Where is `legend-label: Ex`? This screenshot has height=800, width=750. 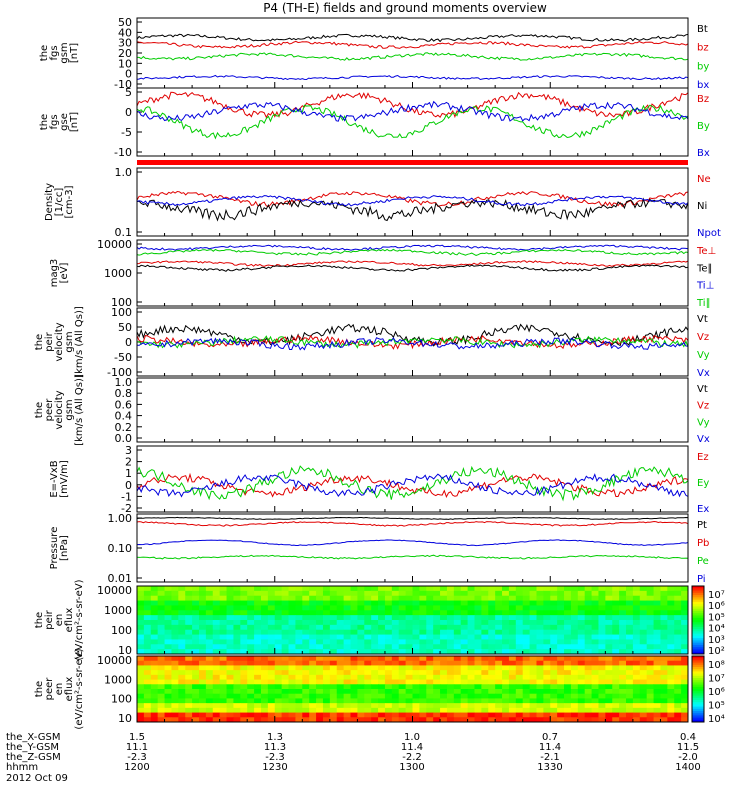 legend-label: Ex is located at coordinates (703, 509).